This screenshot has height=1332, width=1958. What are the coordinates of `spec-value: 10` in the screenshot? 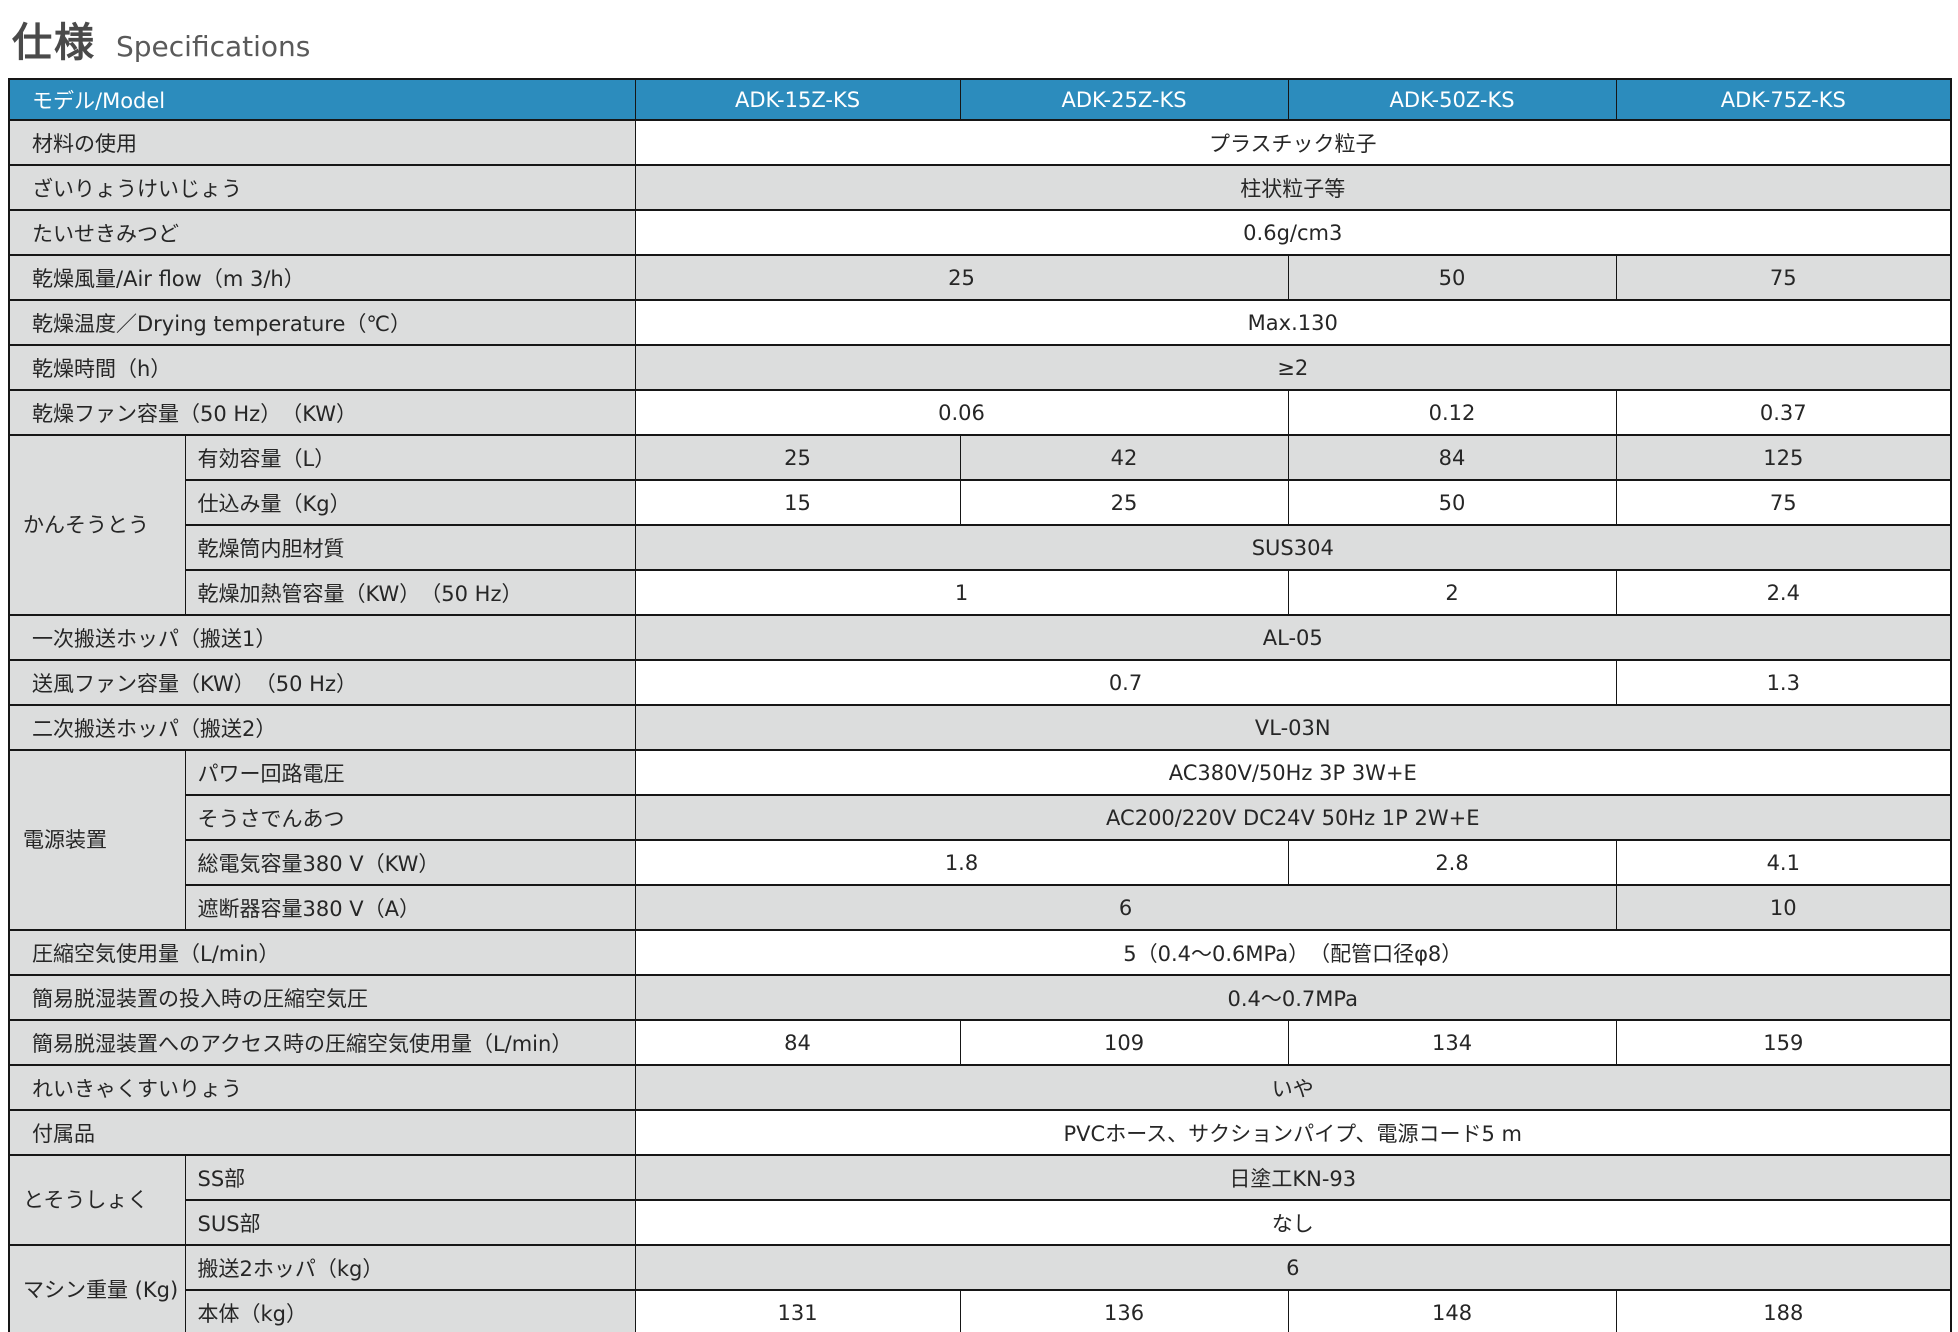 It's located at (1783, 907).